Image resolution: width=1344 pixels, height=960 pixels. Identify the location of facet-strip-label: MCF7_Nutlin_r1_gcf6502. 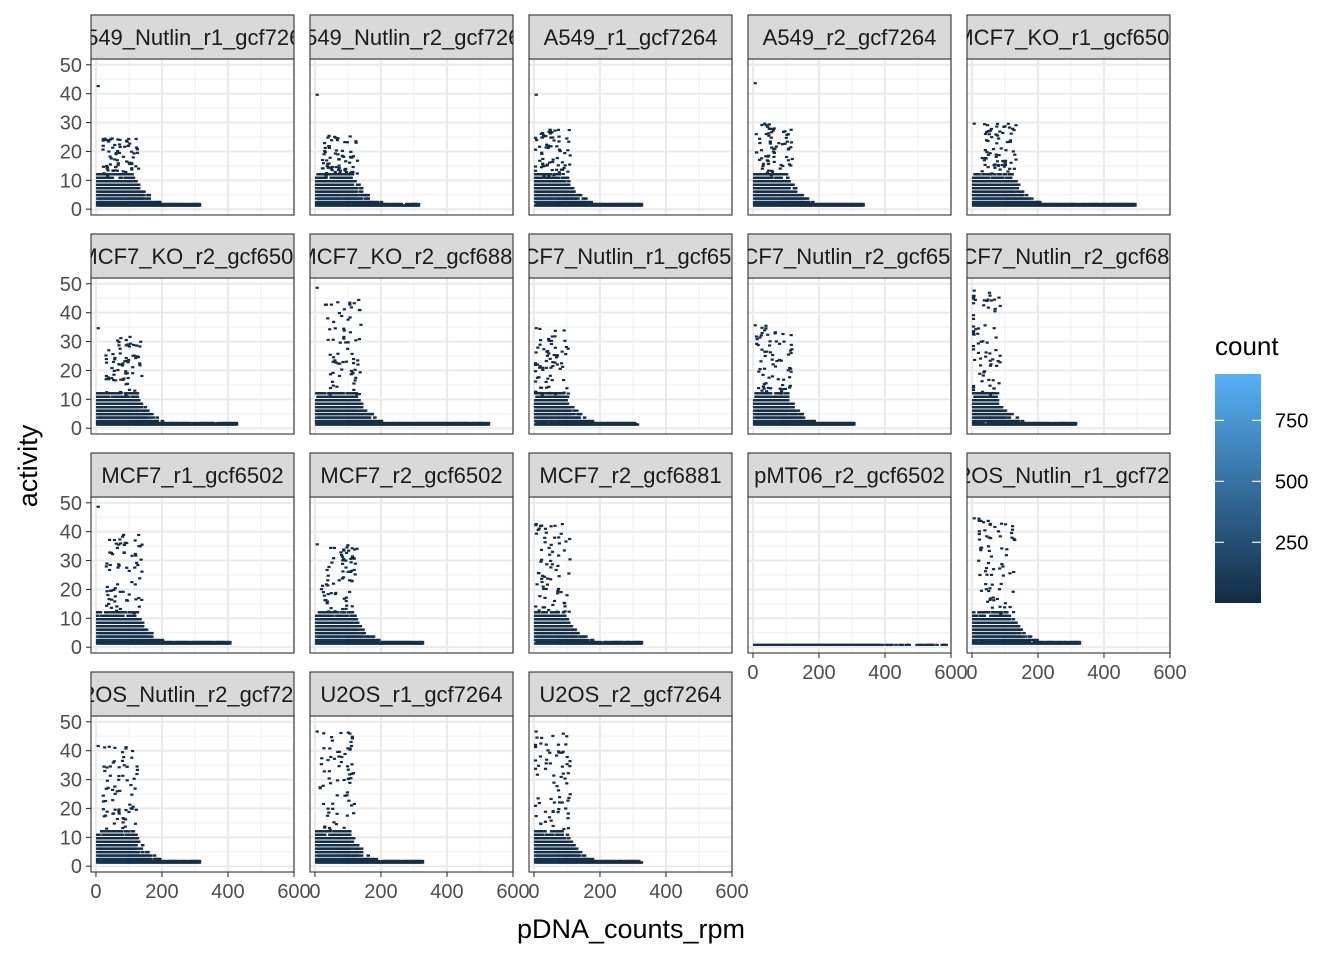
(630, 256).